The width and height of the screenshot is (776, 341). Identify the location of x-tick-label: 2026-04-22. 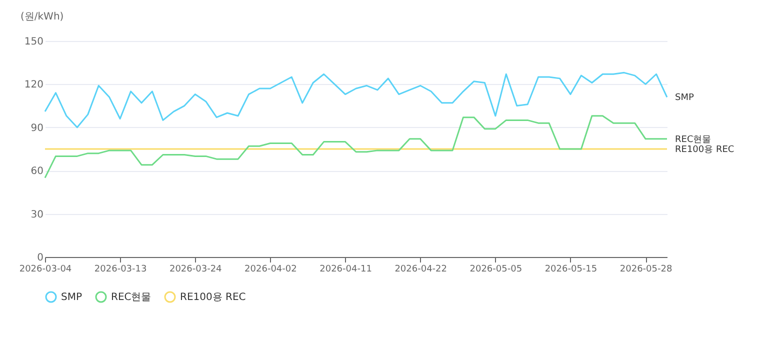
(420, 269).